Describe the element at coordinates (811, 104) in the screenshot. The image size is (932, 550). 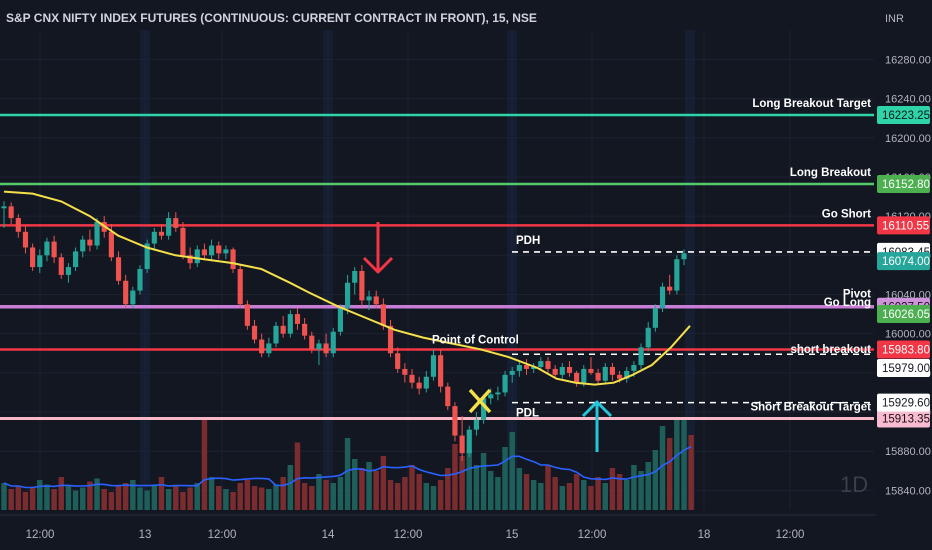
I see `level-label: Long Breakout Target` at that location.